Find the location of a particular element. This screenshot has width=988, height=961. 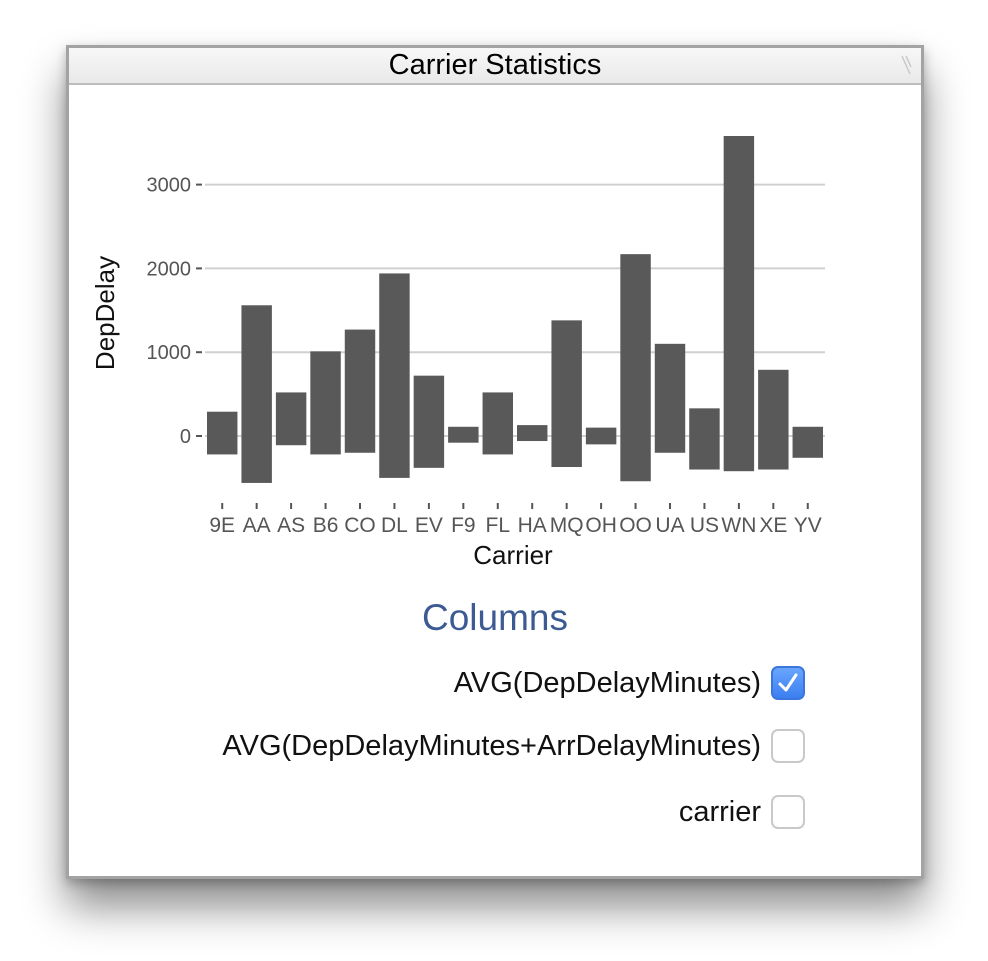

x-tick-label: B6 is located at coordinates (326, 525).